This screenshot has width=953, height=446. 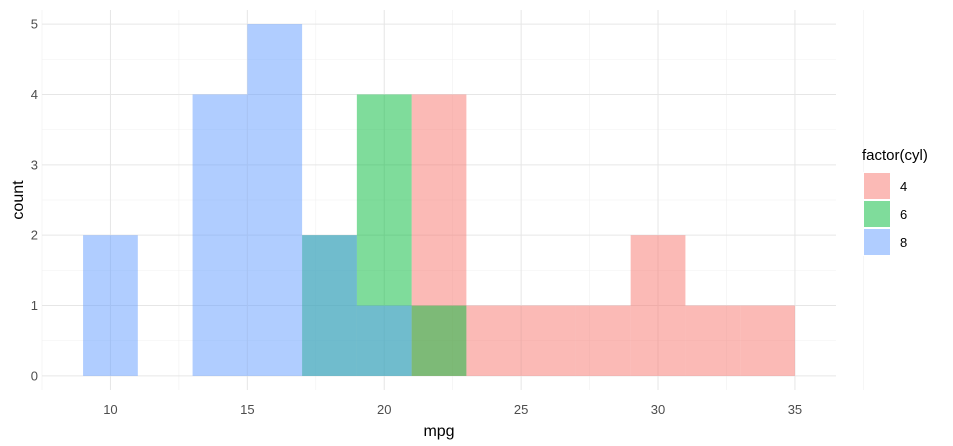 What do you see at coordinates (795, 409) in the screenshot?
I see `x-tick-label: 35` at bounding box center [795, 409].